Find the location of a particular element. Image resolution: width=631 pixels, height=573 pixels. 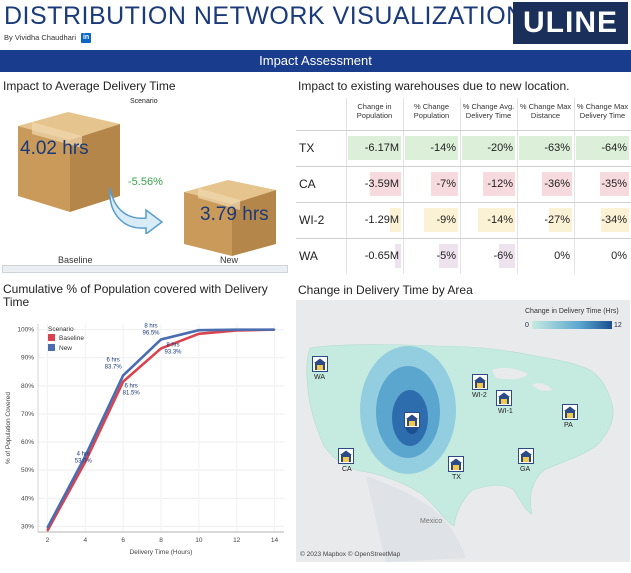

mexico-label: Mexico is located at coordinates (431, 521).